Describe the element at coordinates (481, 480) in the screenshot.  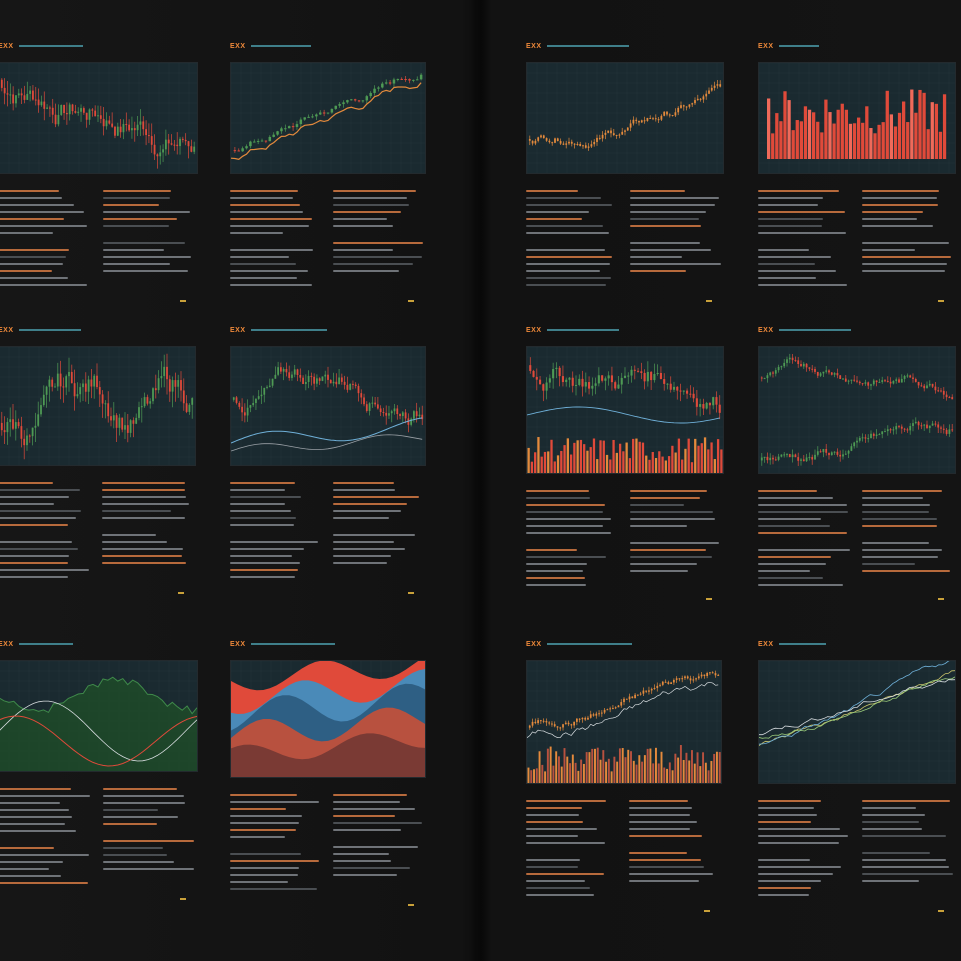
I see `page-gutter` at that location.